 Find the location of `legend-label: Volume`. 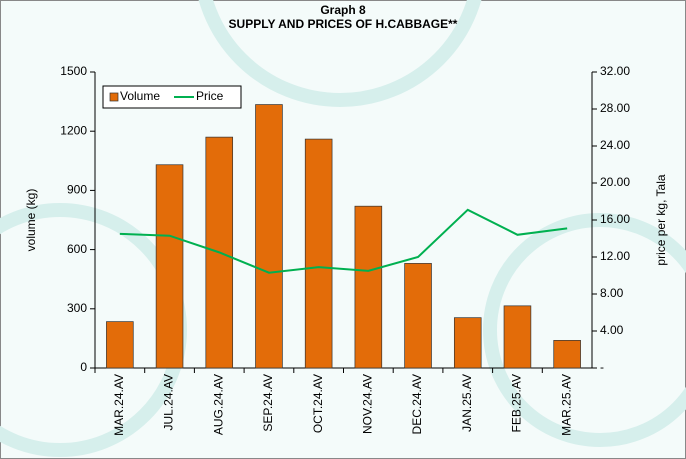

legend-label: Volume is located at coordinates (140, 96).